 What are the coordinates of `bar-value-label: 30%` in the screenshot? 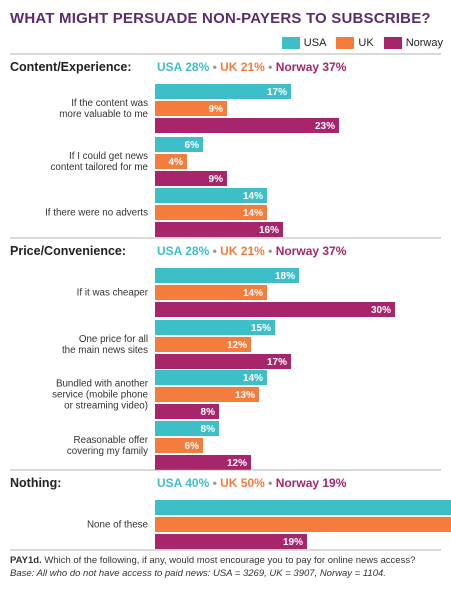 It's located at (381, 310).